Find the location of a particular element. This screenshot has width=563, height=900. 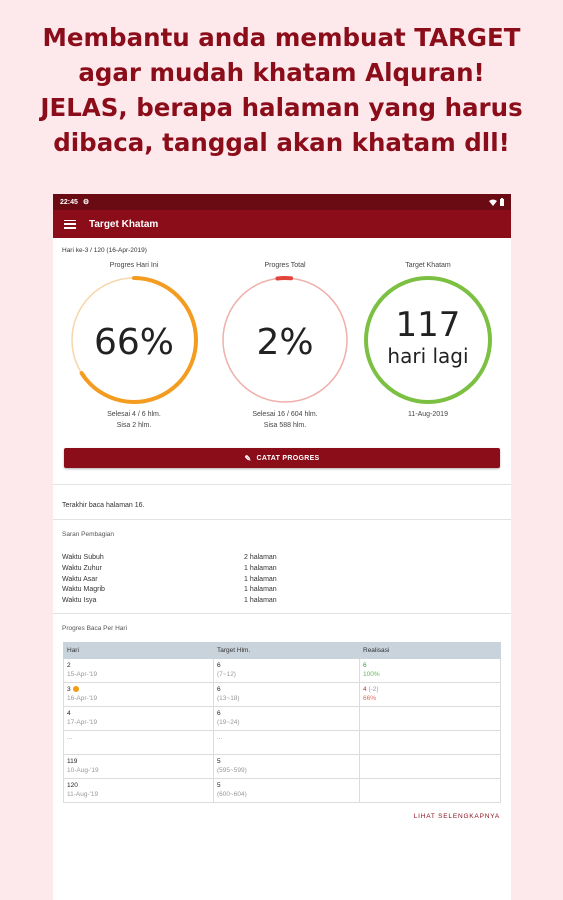

record-progress-button: ✎ CATAT PROGRES is located at coordinates (282, 458).